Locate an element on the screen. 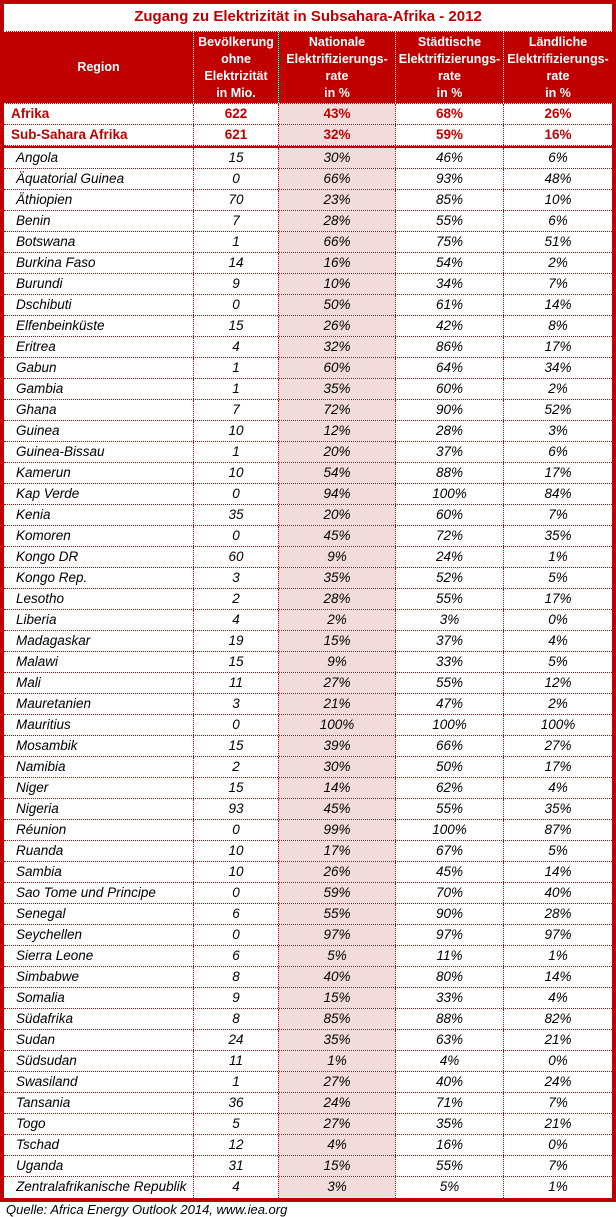 The height and width of the screenshot is (1217, 616). table-row: Gambia 1 35% 60% 2% is located at coordinates (308, 389).